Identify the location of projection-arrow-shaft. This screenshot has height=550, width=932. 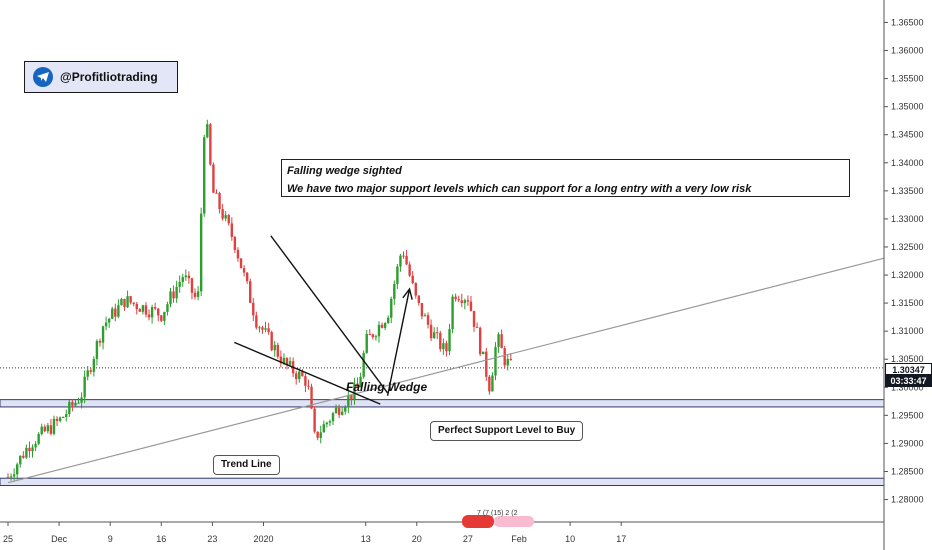
(398, 342).